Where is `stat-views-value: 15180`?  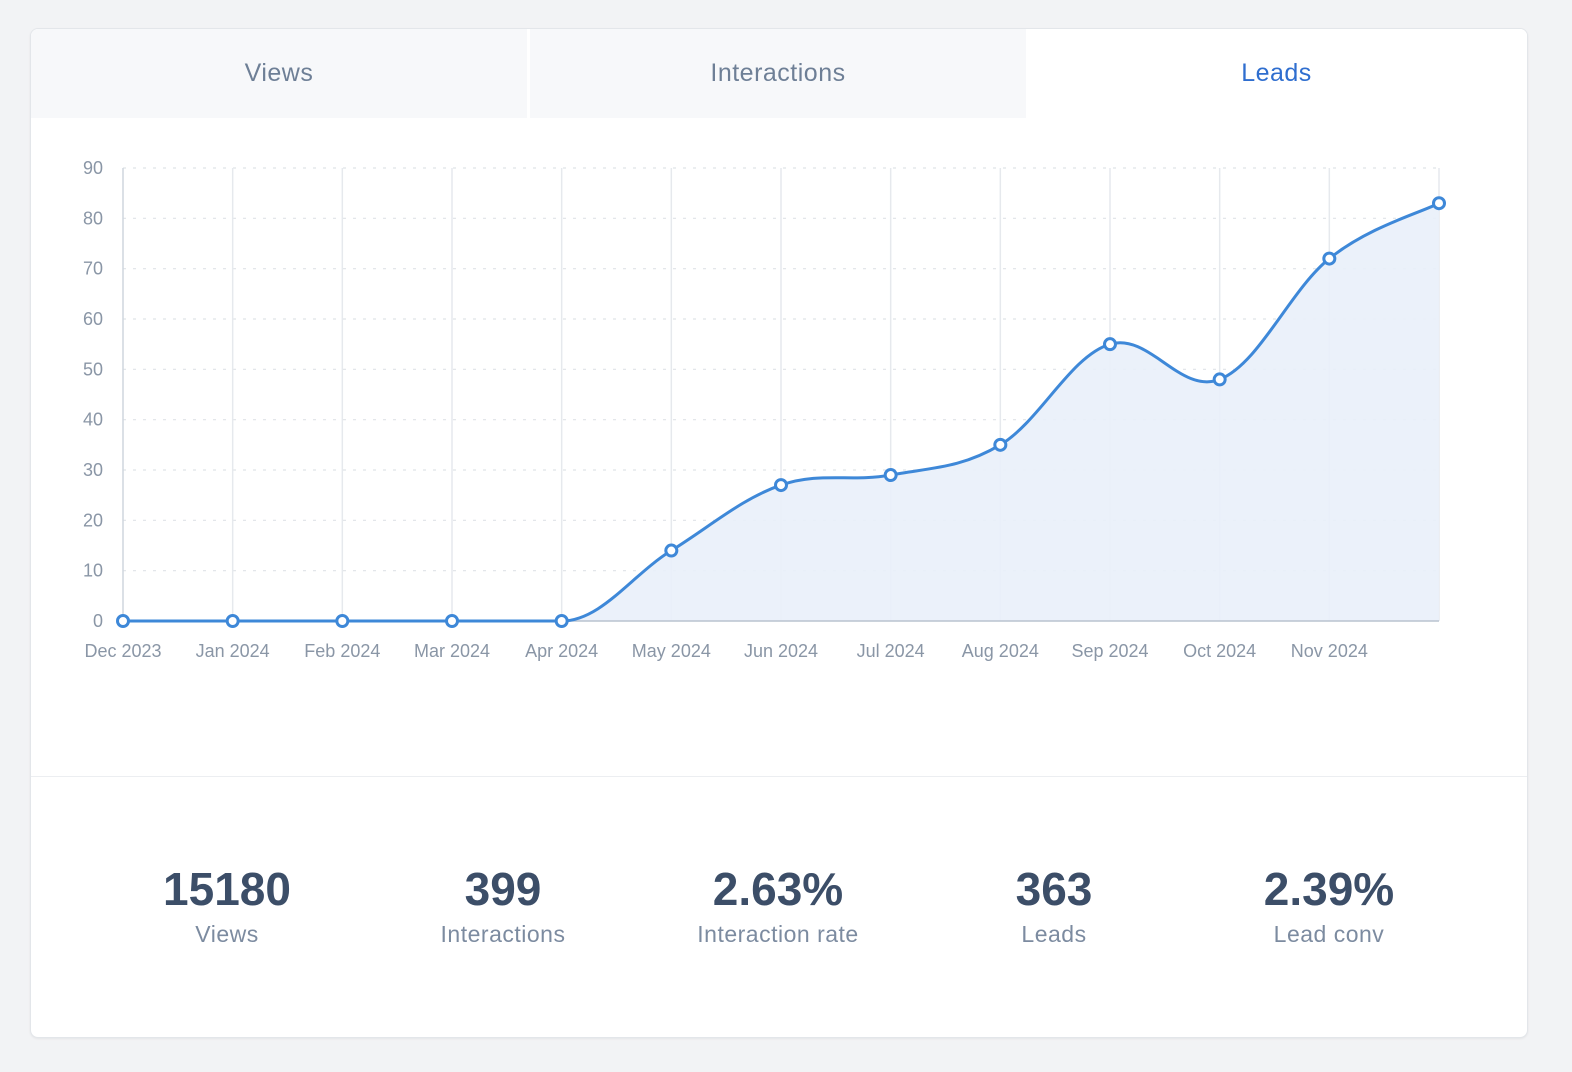
stat-views-value: 15180 is located at coordinates (227, 889).